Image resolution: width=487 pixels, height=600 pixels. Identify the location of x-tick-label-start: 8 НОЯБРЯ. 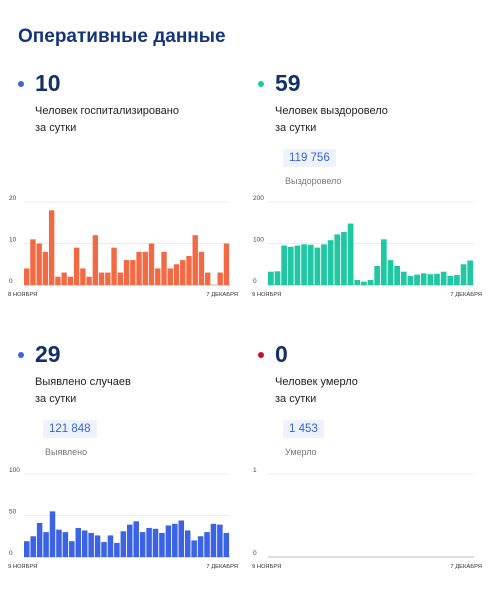
(22, 295).